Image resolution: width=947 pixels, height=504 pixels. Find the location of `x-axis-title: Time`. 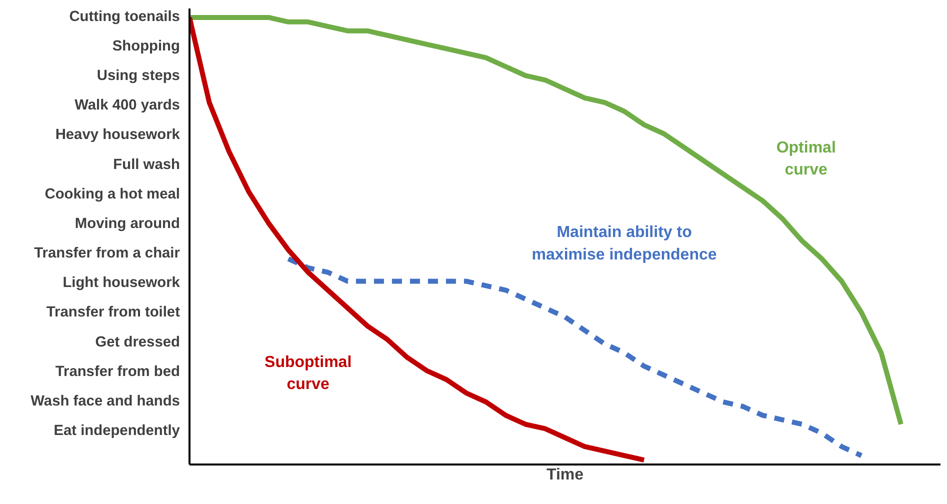

x-axis-title: Time is located at coordinates (565, 475).